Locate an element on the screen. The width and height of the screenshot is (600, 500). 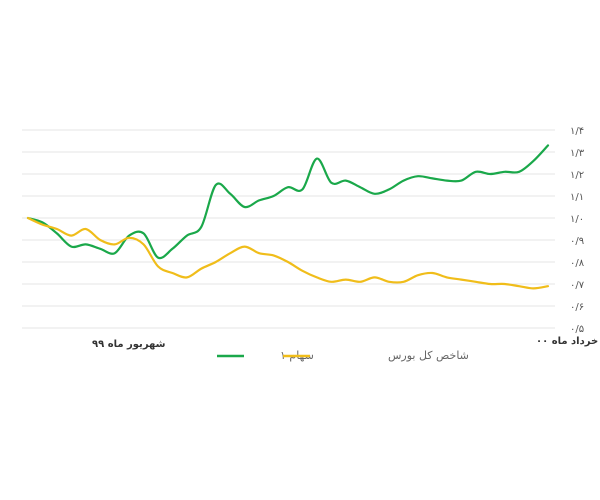
y-axis-tick-labels: ۰/۵ ۰/۶ ۰/۷ ۰/۸ ۰/۹ ۱/۰ ۱/۱ ۱/۲ ۱/۳ ۱/۴ is located at coordinates (577, 230).